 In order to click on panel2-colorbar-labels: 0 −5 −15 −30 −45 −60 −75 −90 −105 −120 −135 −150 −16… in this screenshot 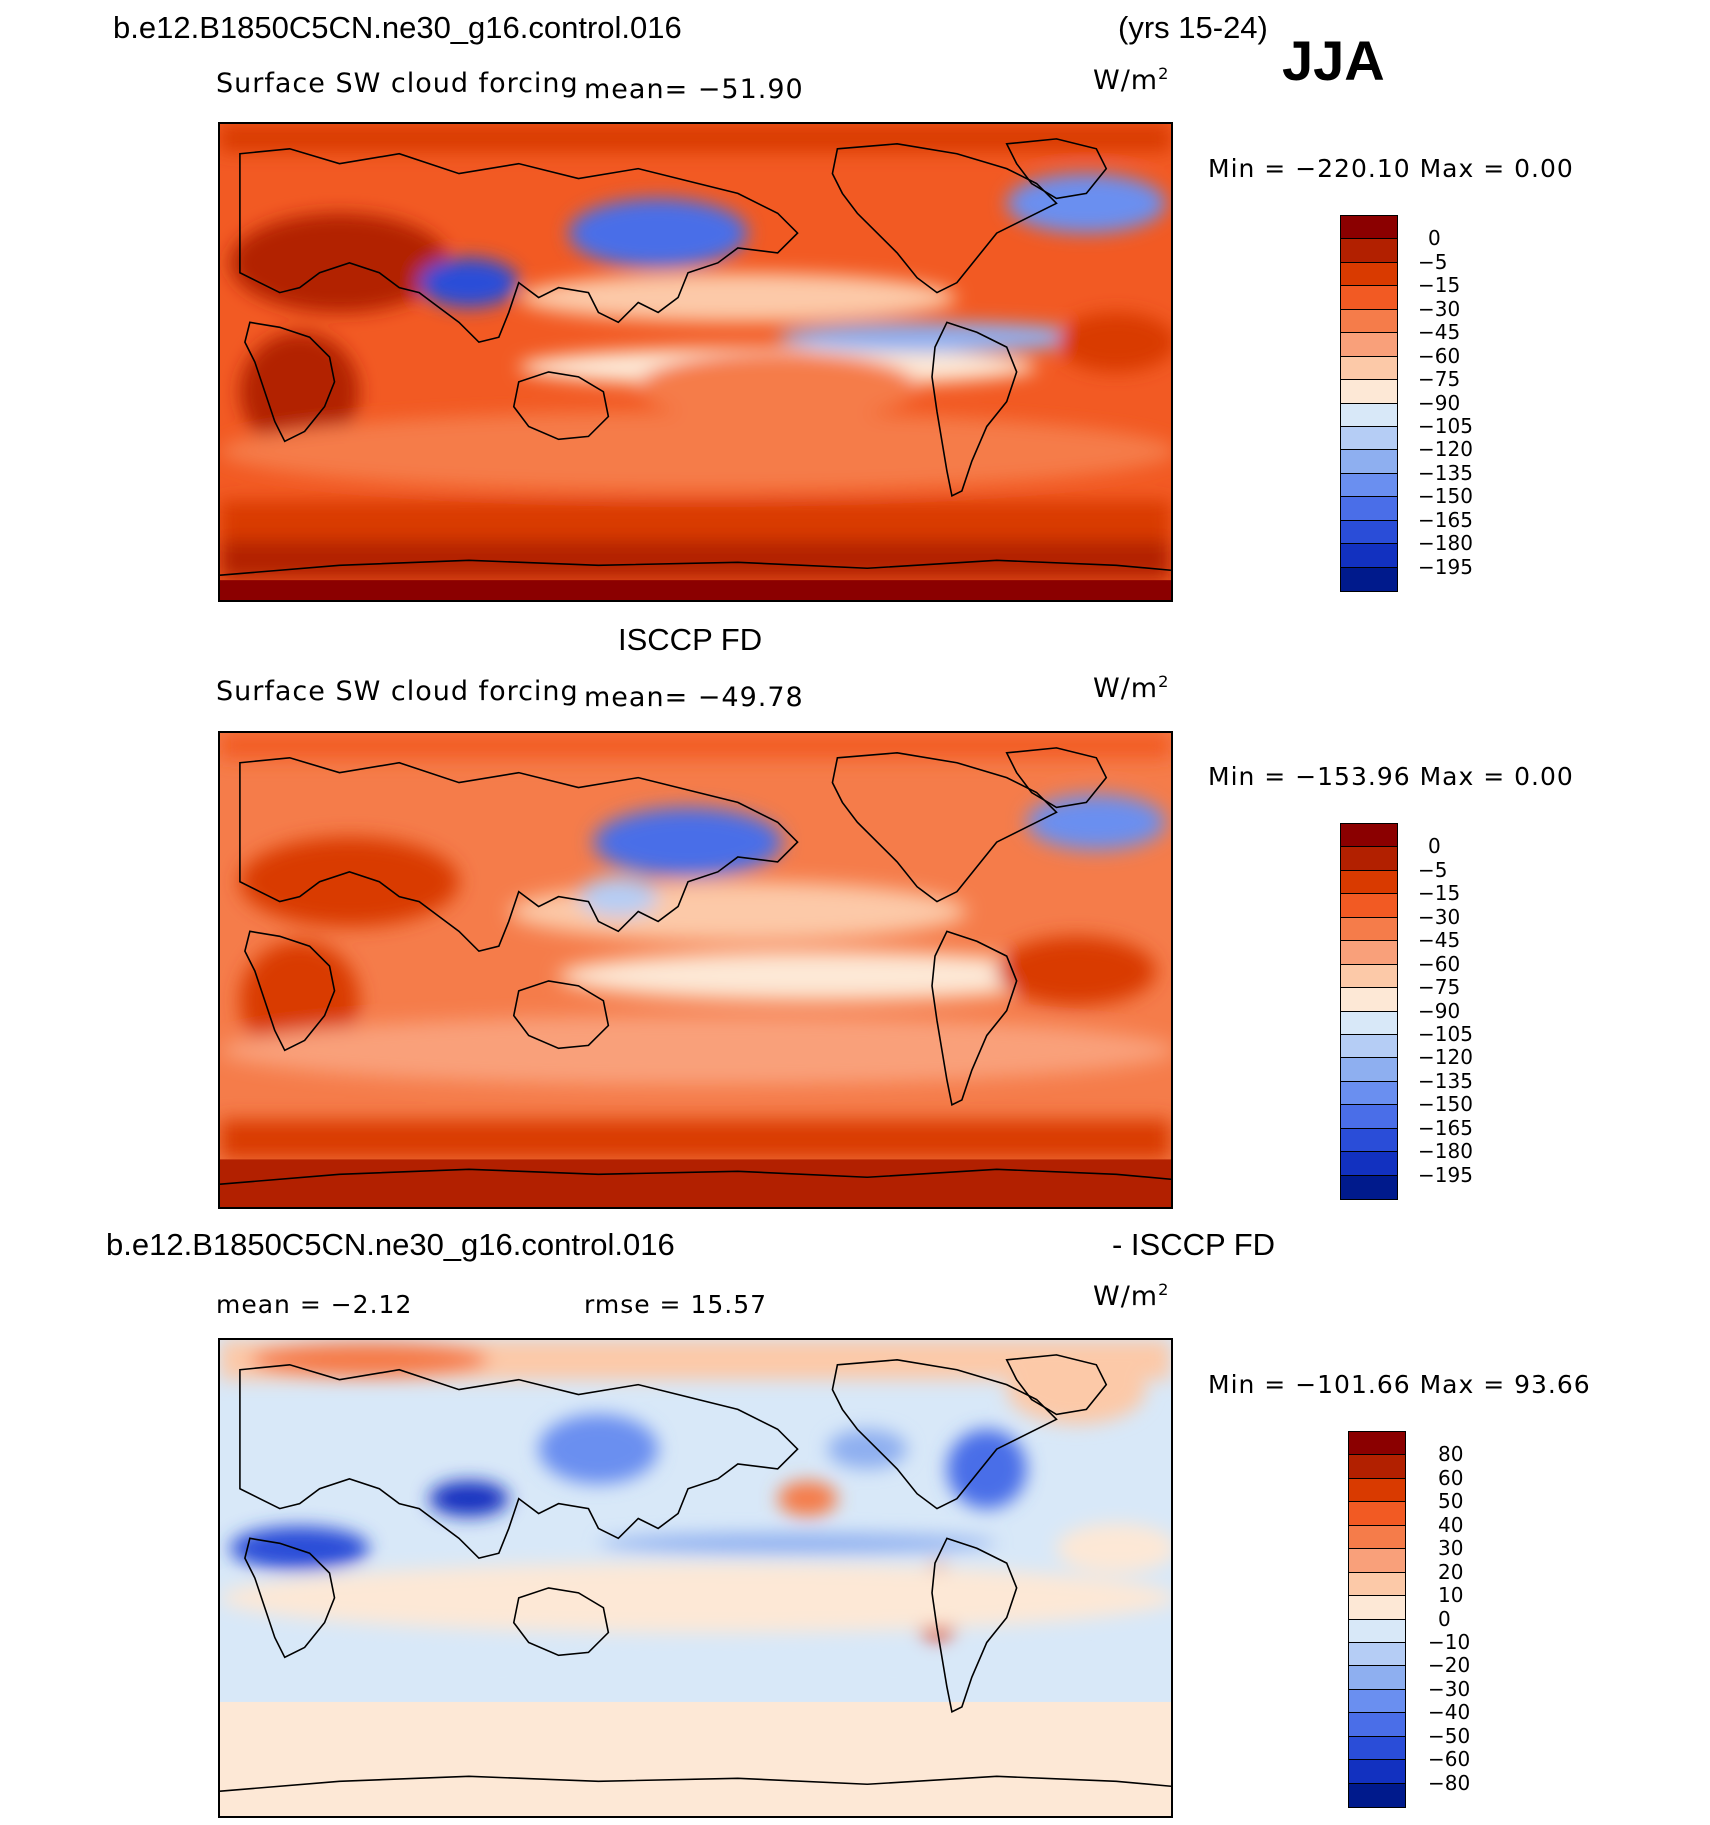, I will do `click(1458, 1011)`.